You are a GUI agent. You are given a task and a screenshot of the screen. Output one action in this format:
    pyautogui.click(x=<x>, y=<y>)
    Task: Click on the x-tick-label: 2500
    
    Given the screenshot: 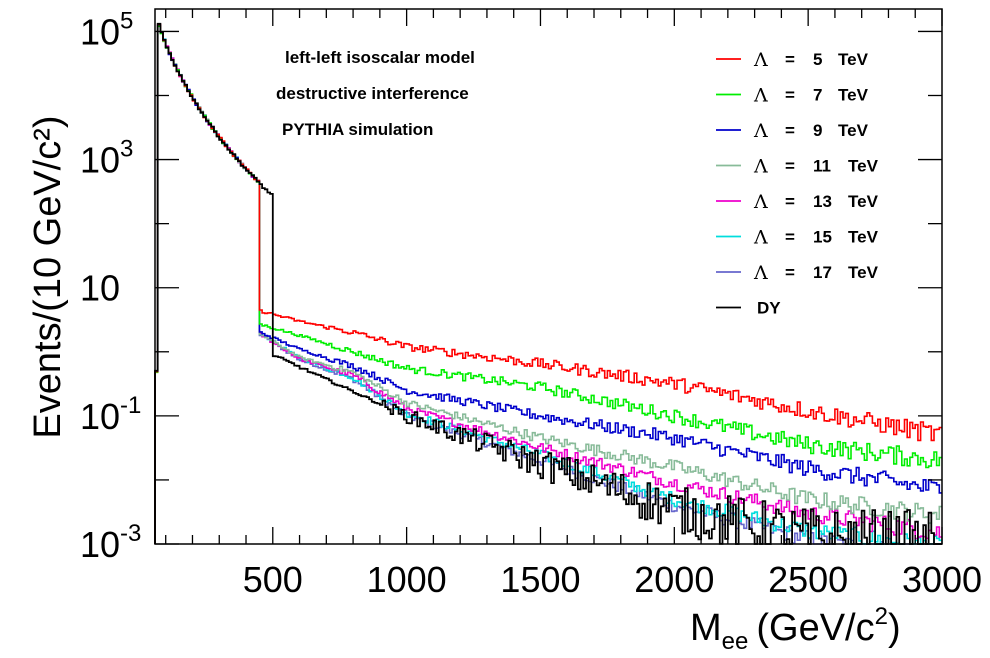 What is the action you would take?
    pyautogui.click(x=808, y=579)
    